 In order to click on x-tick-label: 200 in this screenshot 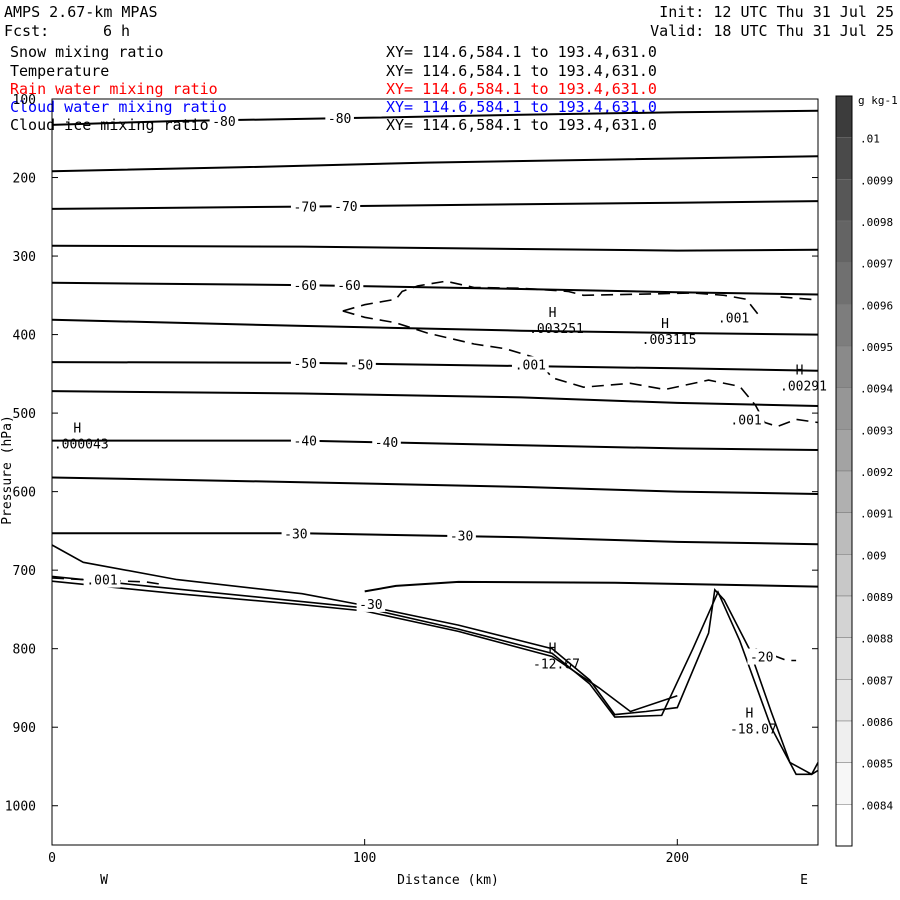, I will do `click(677, 858)`.